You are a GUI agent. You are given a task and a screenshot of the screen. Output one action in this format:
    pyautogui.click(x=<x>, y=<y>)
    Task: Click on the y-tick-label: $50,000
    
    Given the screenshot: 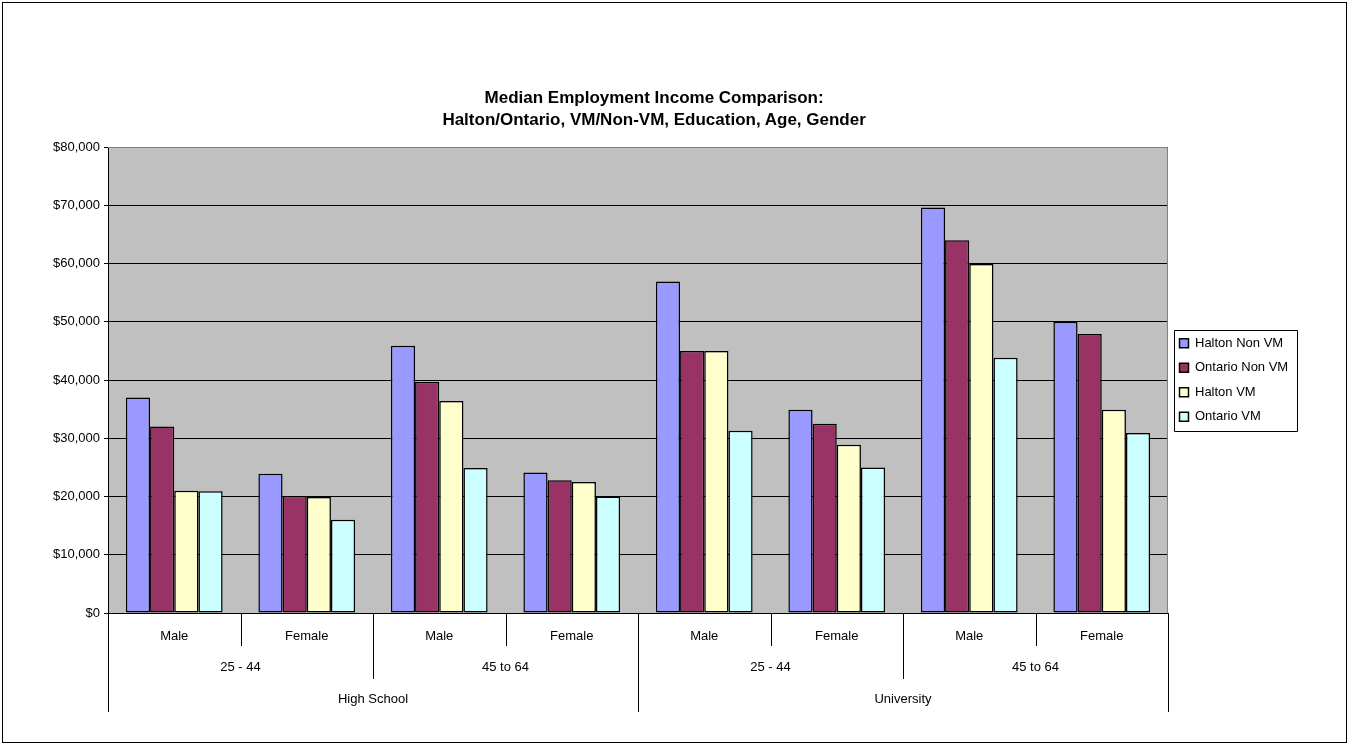 What is the action you would take?
    pyautogui.click(x=76, y=321)
    